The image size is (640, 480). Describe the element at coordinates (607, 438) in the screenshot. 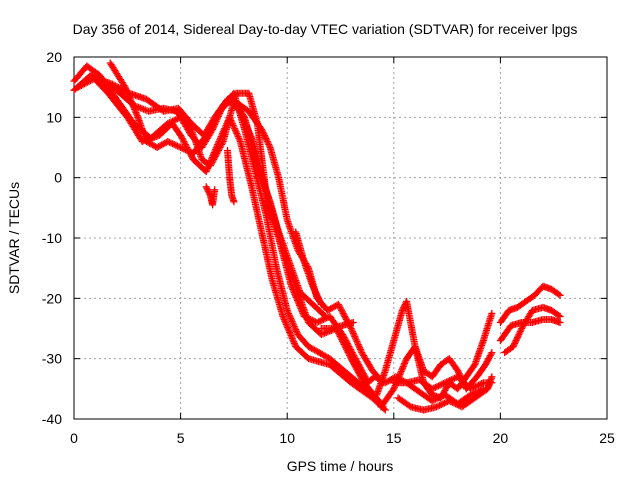

I see `x-tick-label: 25` at that location.